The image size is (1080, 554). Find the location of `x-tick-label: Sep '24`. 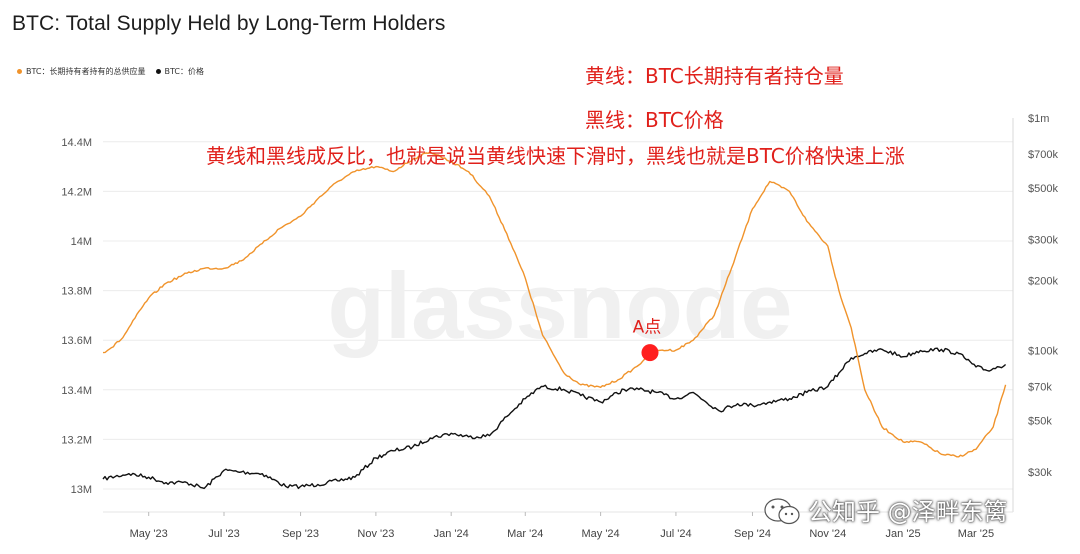

x-tick-label: Sep '24 is located at coordinates (752, 534).